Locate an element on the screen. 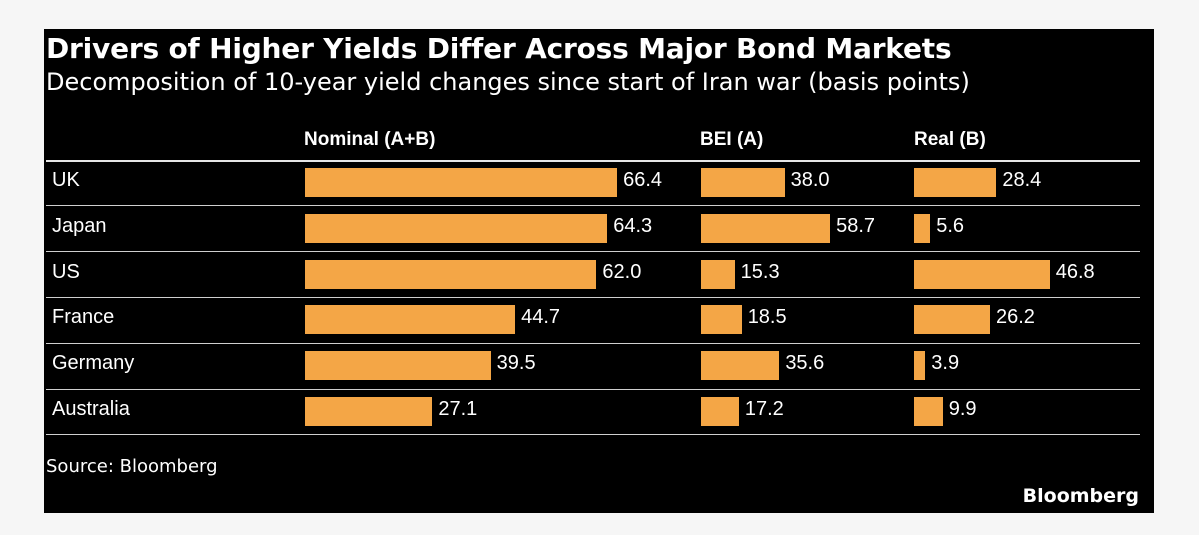  data-label: 64.3 is located at coordinates (633, 225).